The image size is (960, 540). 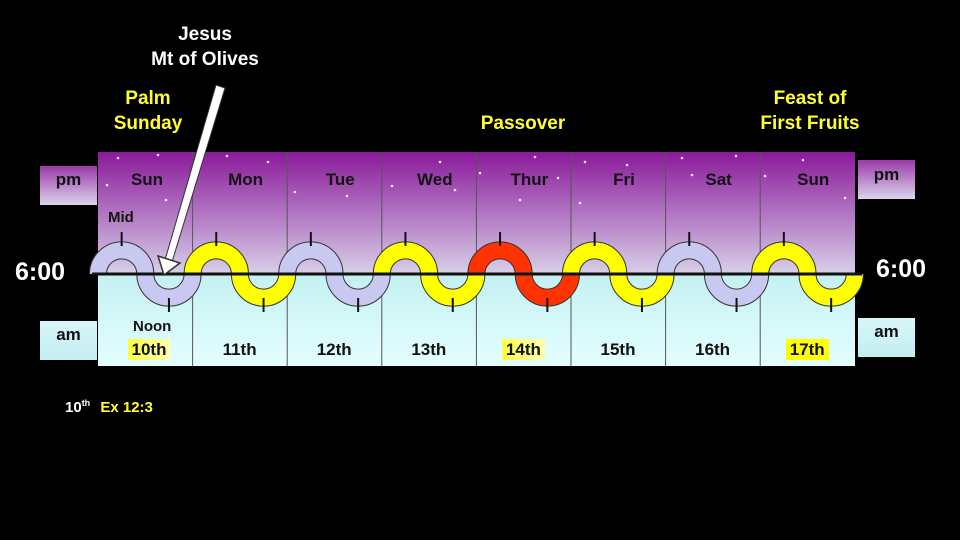 I want to click on date-text: 15th, so click(x=618, y=349).